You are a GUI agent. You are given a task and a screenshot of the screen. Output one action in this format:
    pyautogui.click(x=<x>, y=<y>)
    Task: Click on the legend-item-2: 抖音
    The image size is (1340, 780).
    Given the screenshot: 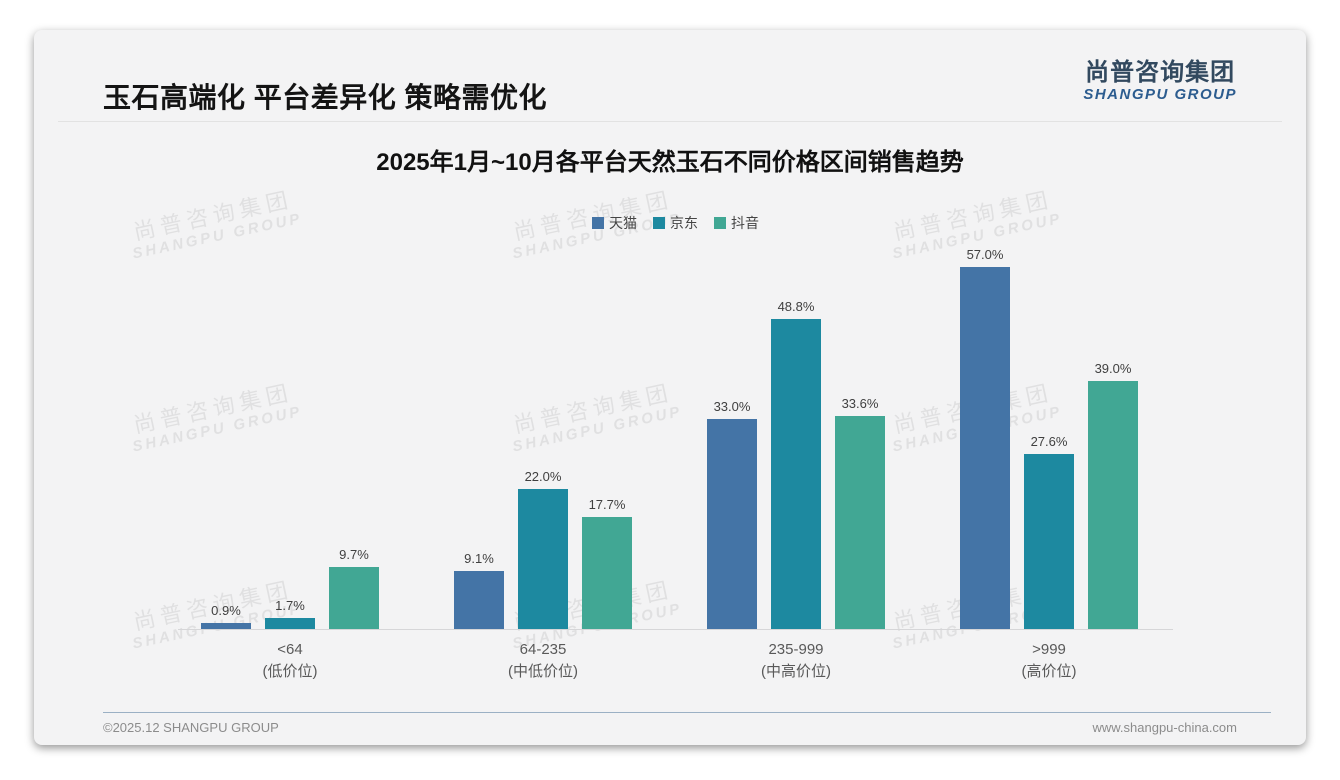 What is the action you would take?
    pyautogui.click(x=736, y=223)
    